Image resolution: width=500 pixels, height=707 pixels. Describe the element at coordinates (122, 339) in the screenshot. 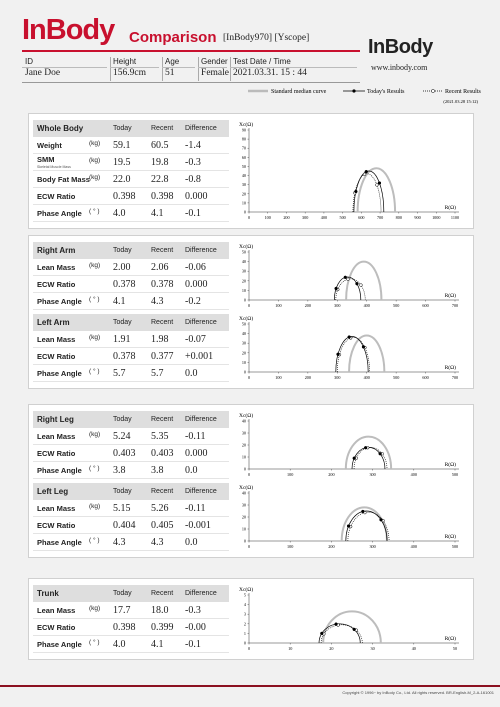

I see `cell-today: 1.91` at that location.